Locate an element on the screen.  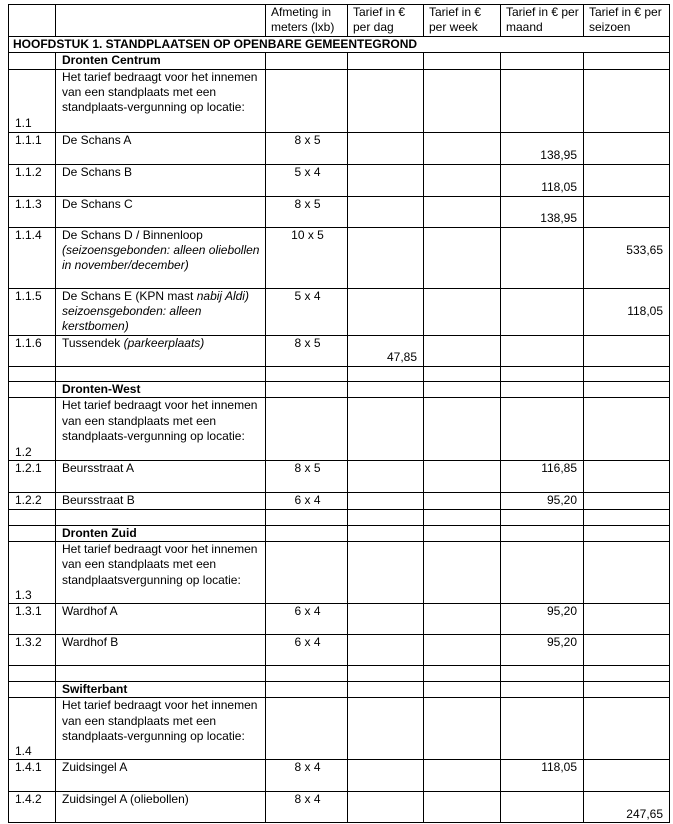
table-row: 1.1.2 De Schans B 5 x 4 118,05 is located at coordinates (339, 180).